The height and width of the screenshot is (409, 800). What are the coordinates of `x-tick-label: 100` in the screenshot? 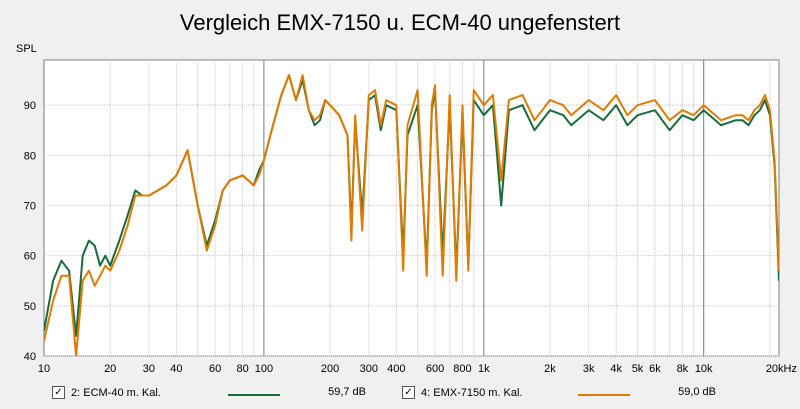 It's located at (264, 369).